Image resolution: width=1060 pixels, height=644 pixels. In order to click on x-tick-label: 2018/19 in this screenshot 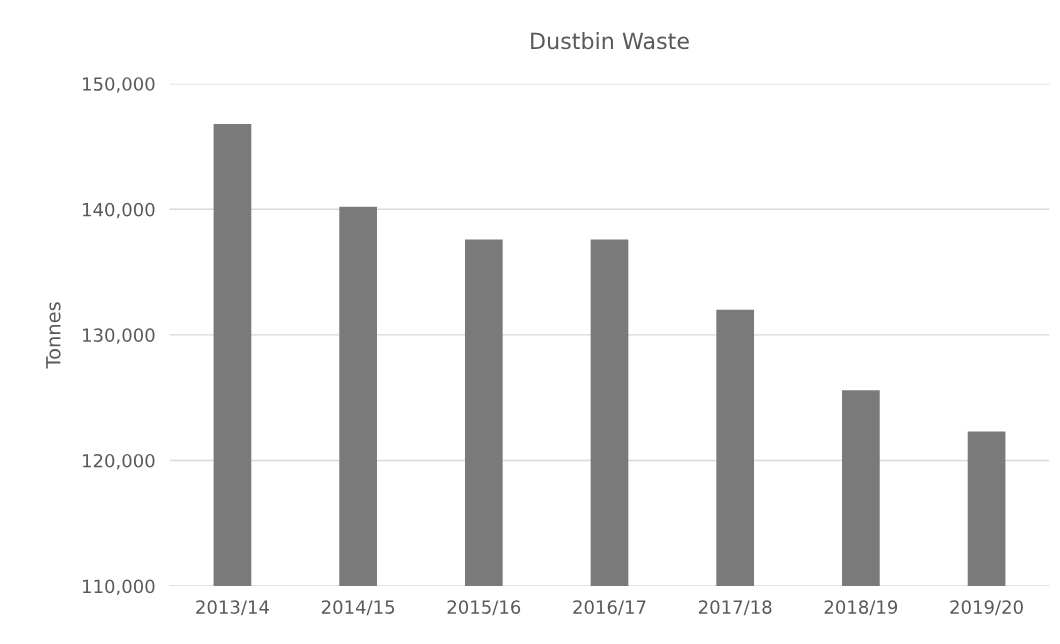, I will do `click(861, 608)`.